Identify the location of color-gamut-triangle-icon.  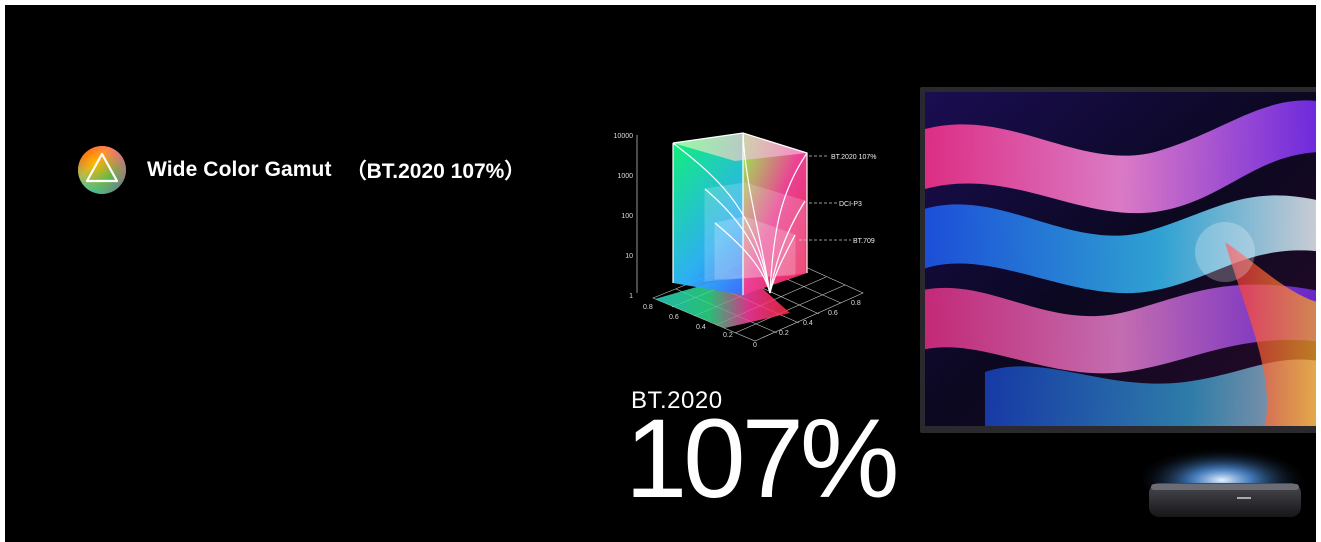
(102, 170).